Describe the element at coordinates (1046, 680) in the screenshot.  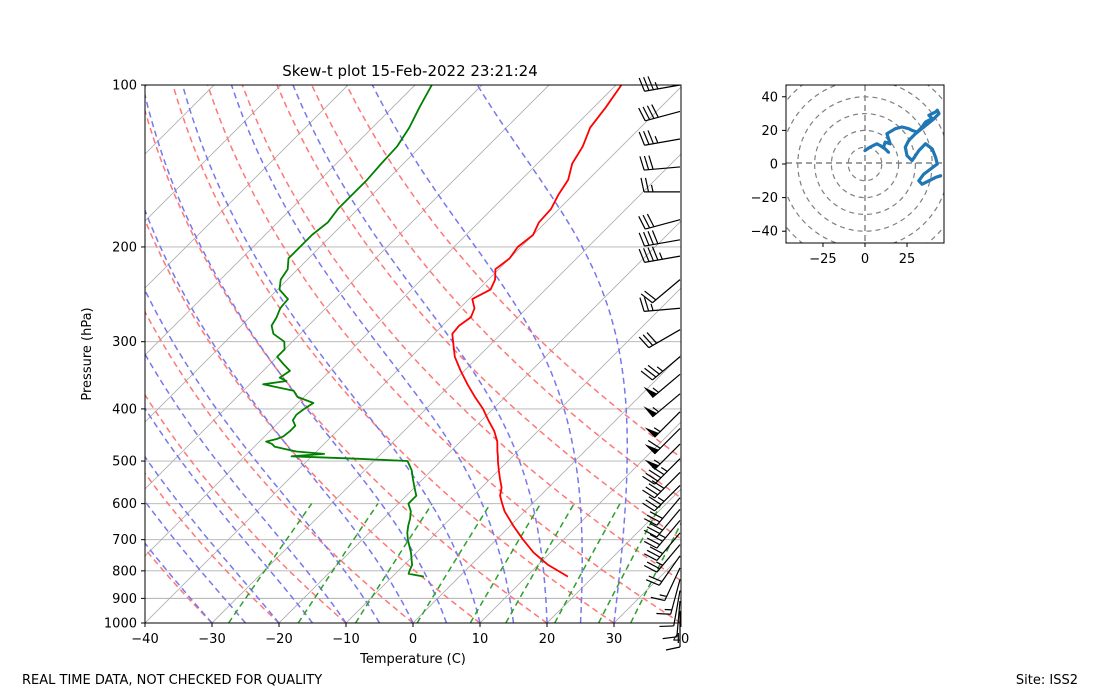
I see `site-label: Site: ISS2` at that location.